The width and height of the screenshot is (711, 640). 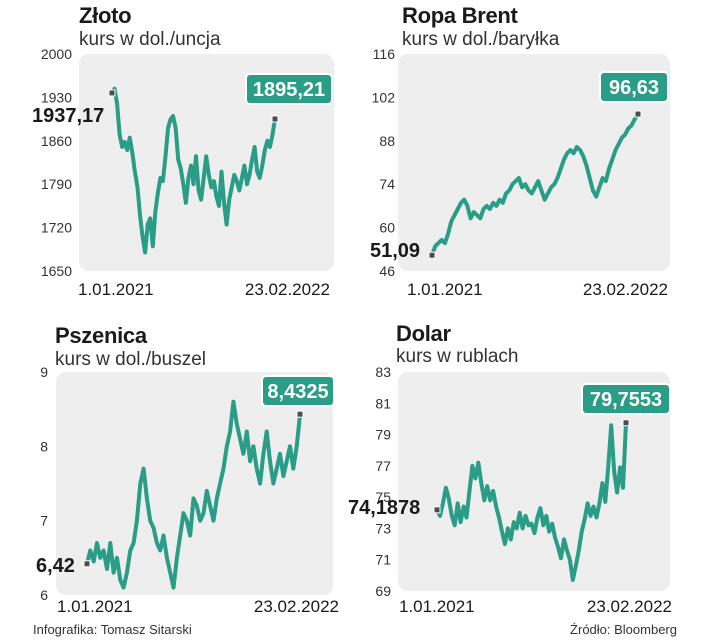 I want to click on end-value-label: 96,63, so click(x=634, y=88).